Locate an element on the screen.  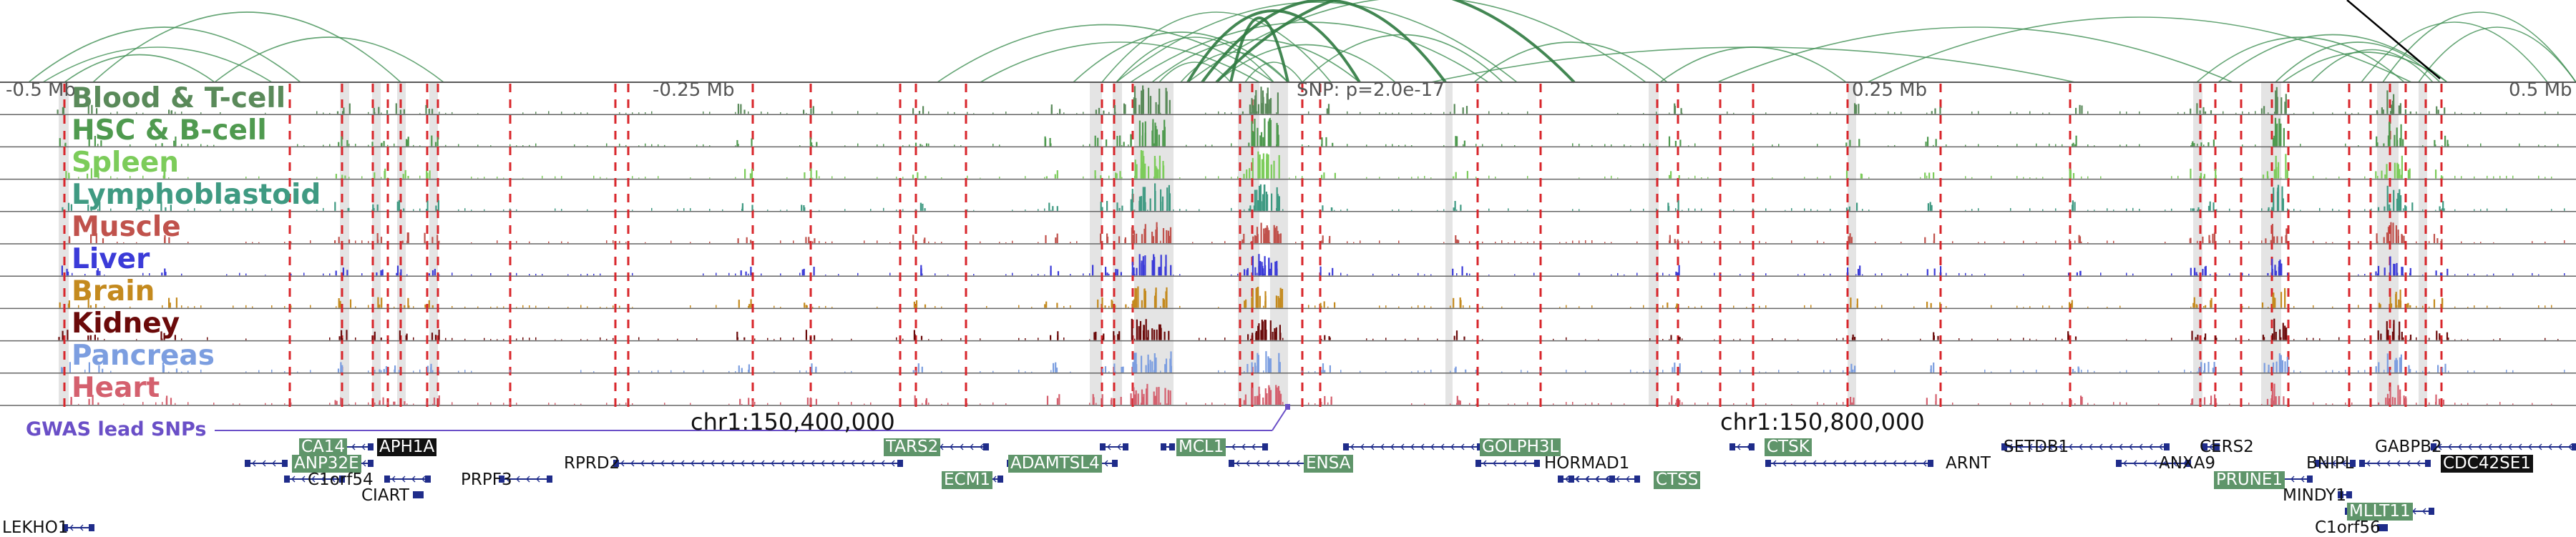
gene-label: CTSK is located at coordinates (1788, 447).